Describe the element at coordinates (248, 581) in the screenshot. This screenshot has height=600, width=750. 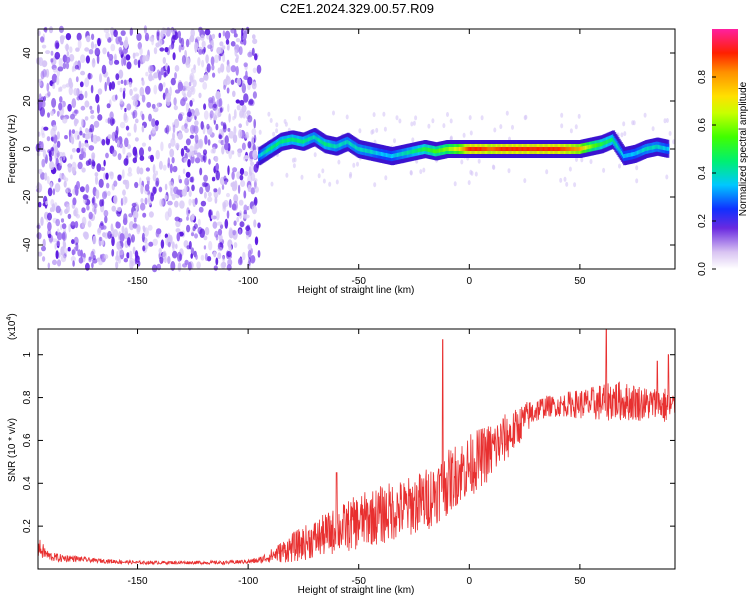
I see `x-tick-label: -100` at that location.